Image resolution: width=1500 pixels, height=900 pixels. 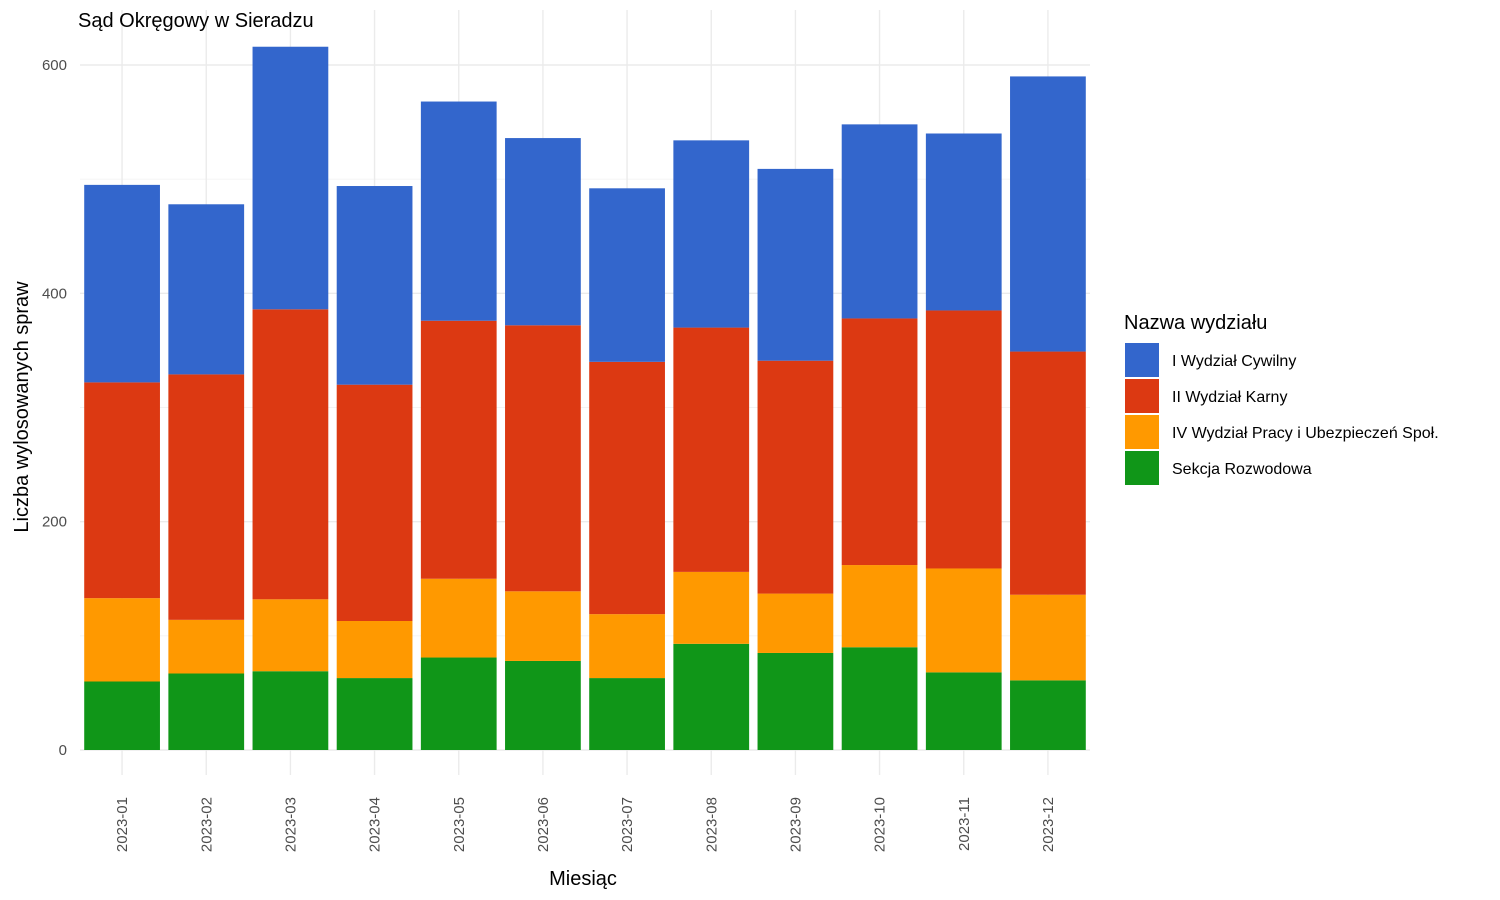 I want to click on y-tick-label: 0, so click(x=63, y=750).